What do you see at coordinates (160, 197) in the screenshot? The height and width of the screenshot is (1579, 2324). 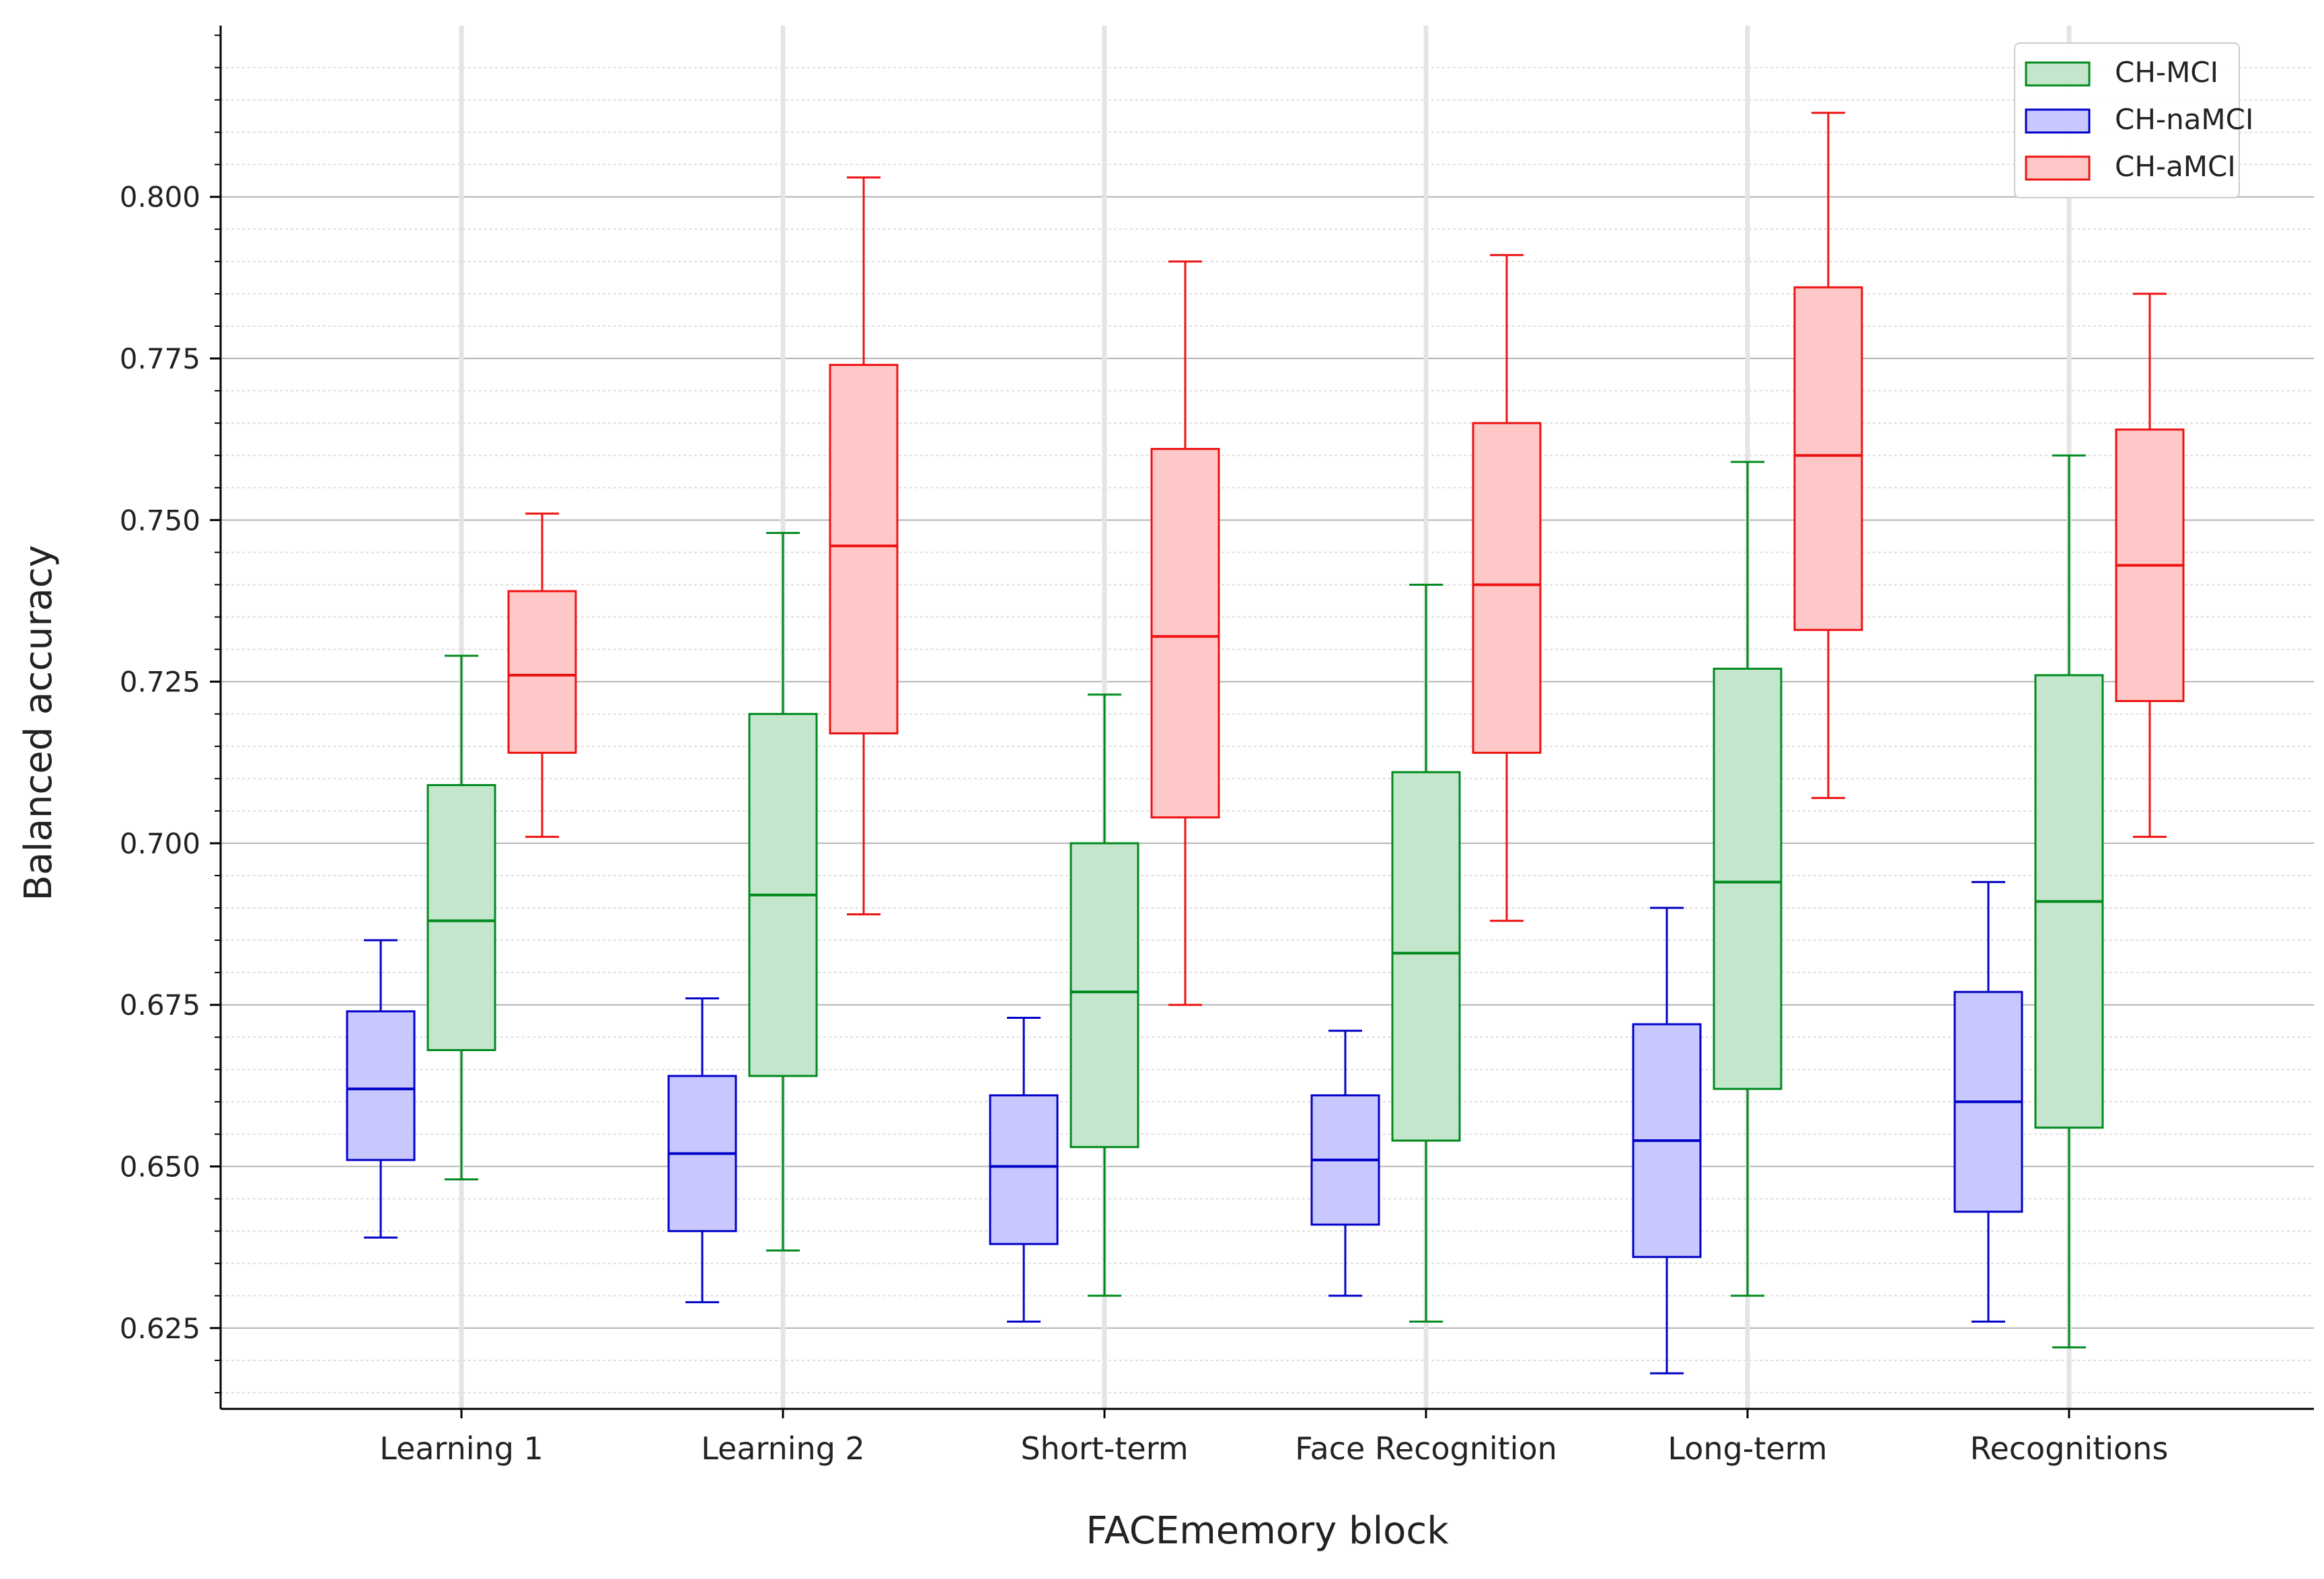 I see `y-tick-label: 0.800` at bounding box center [160, 197].